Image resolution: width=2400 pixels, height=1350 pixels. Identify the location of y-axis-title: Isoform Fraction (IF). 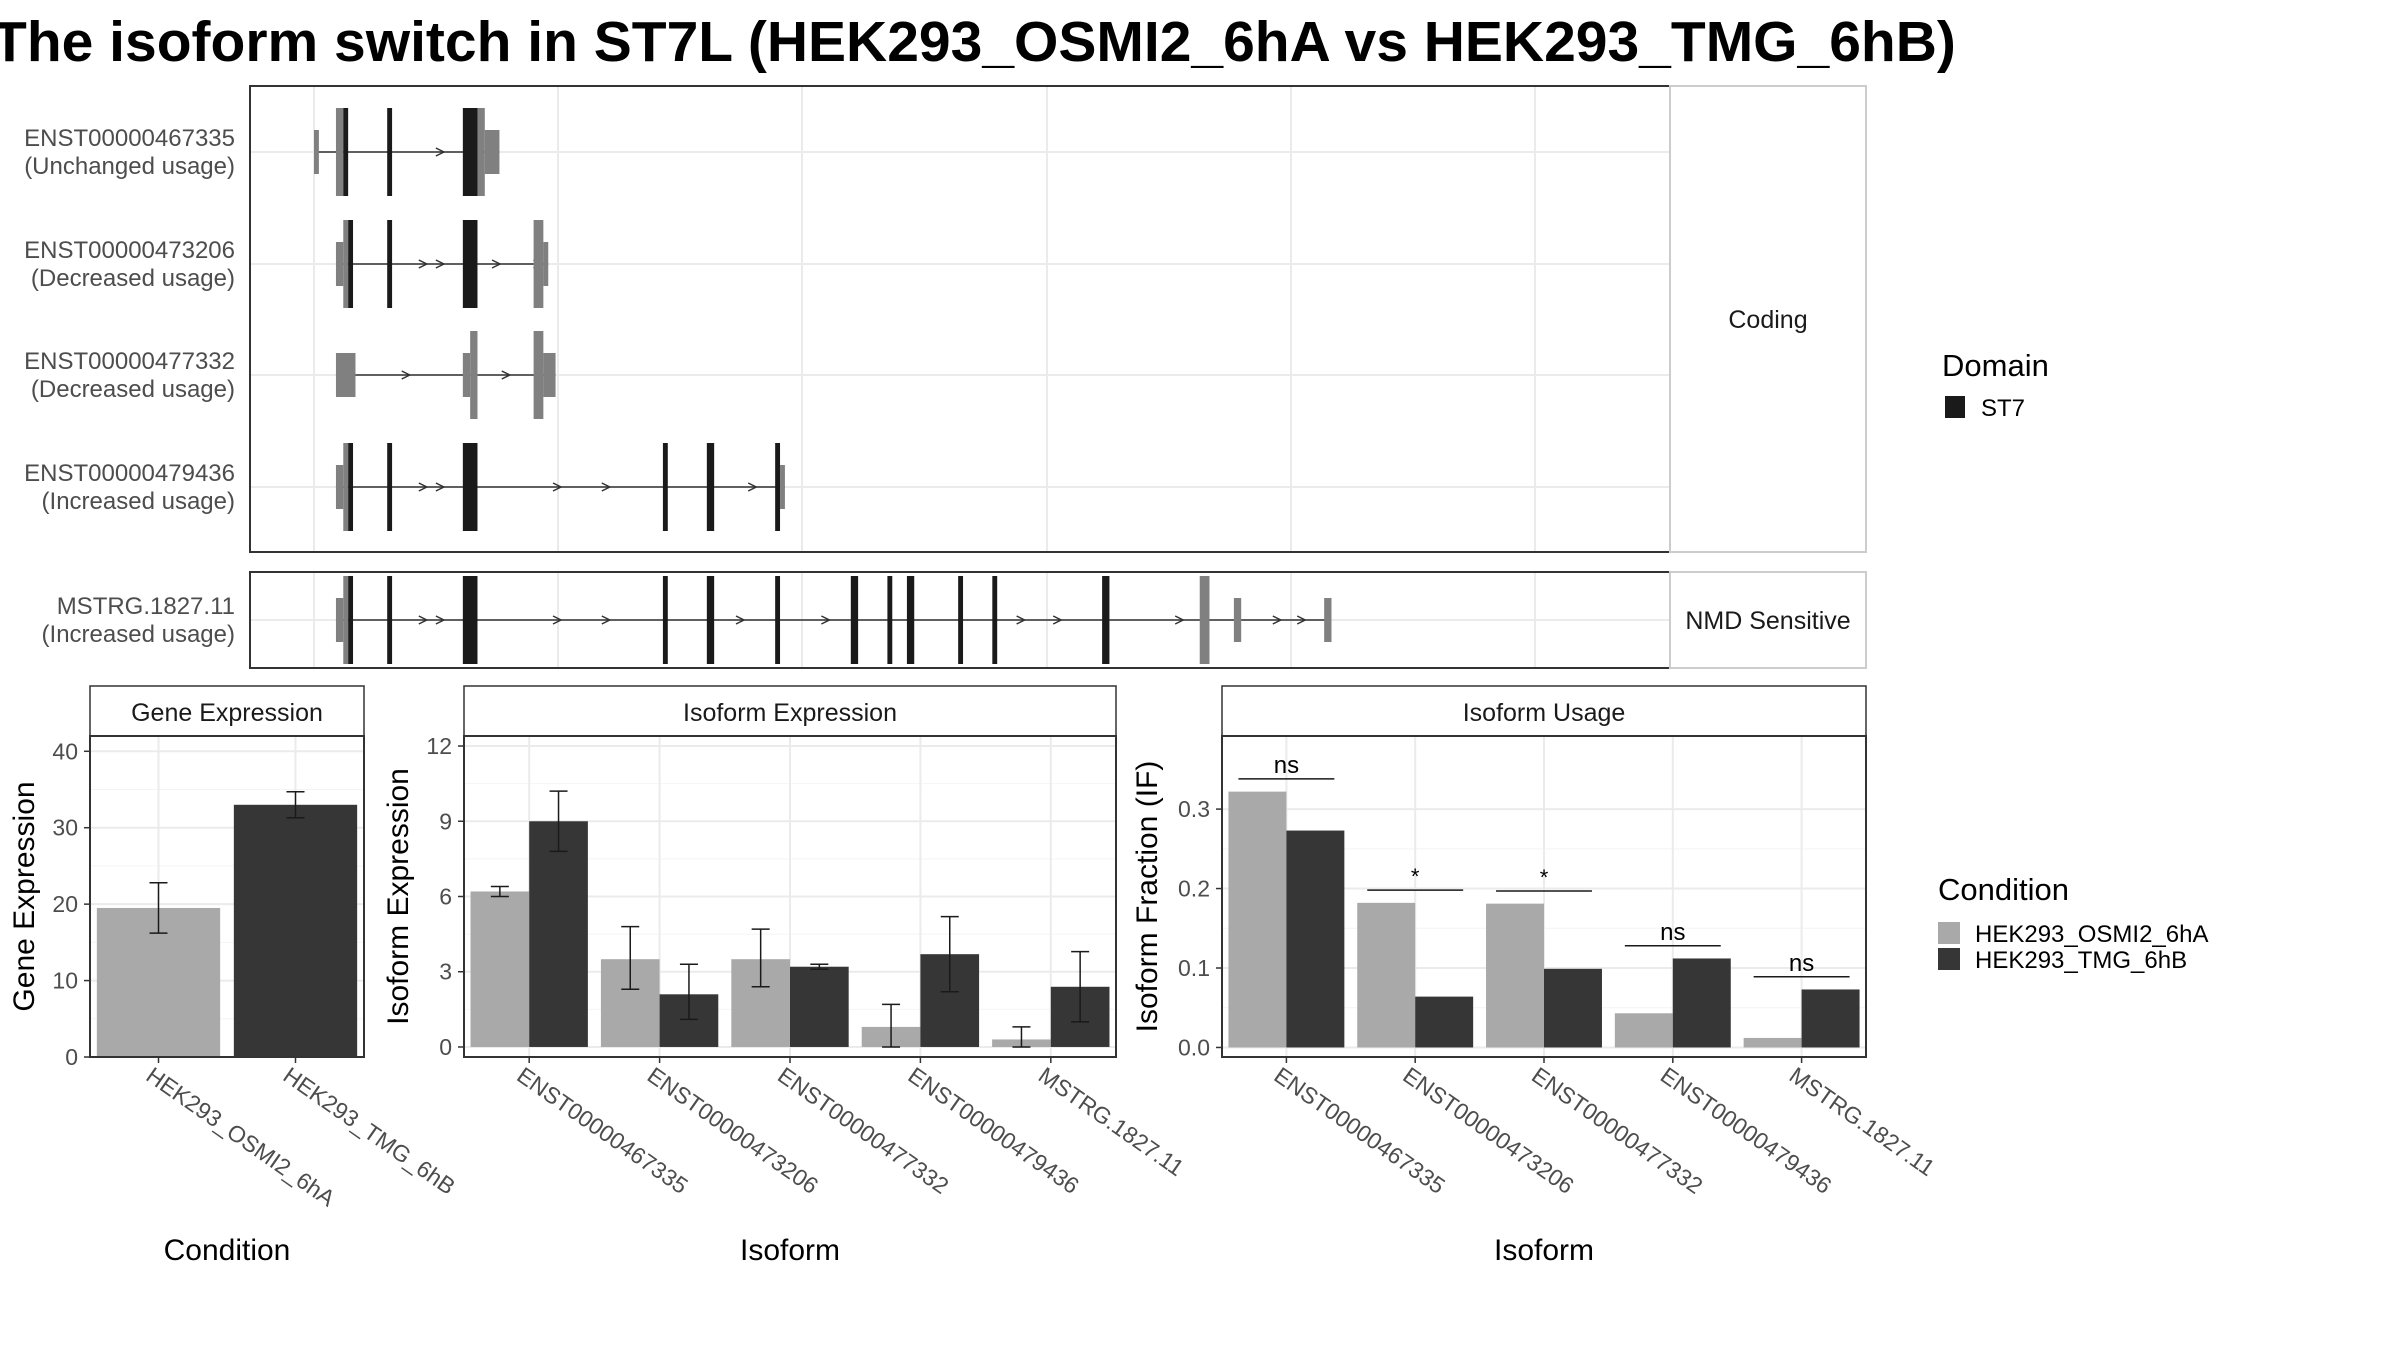
(1147, 897).